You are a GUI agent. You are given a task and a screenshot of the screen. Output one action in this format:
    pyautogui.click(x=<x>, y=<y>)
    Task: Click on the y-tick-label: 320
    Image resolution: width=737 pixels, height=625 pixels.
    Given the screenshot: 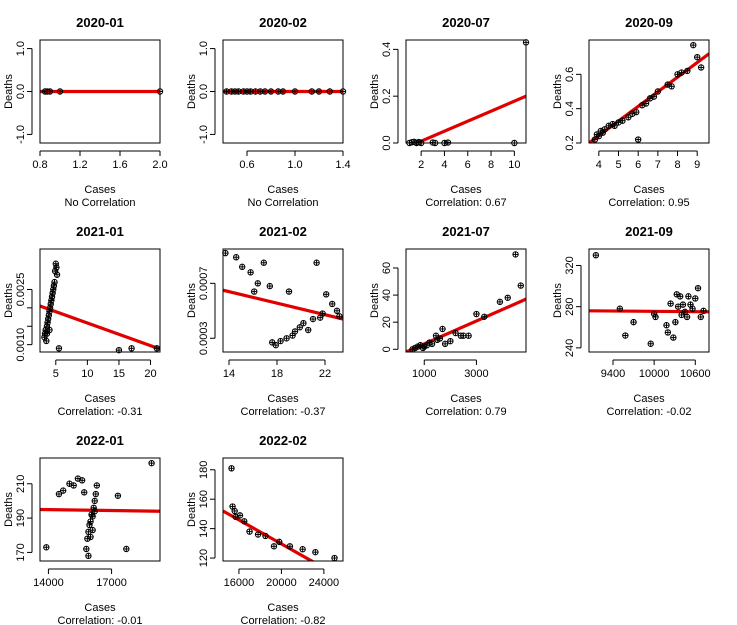 What is the action you would take?
    pyautogui.click(x=570, y=265)
    